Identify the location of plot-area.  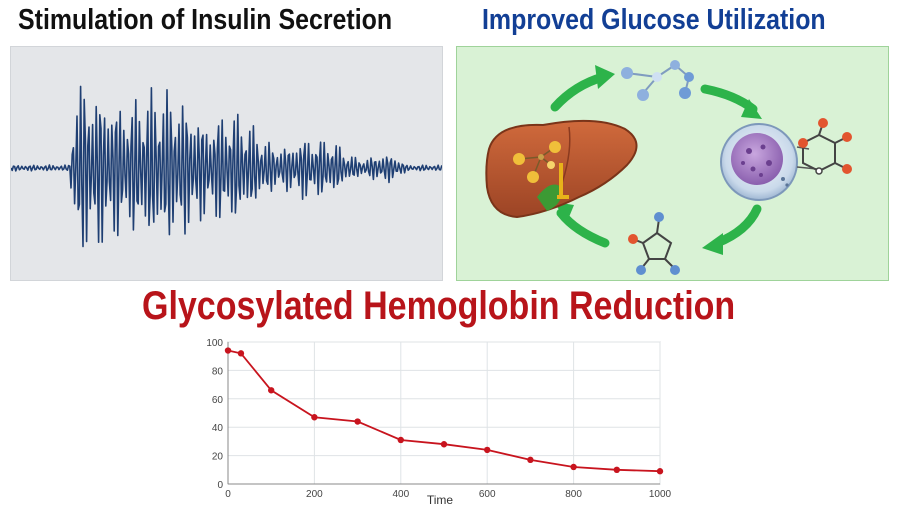
(444, 413).